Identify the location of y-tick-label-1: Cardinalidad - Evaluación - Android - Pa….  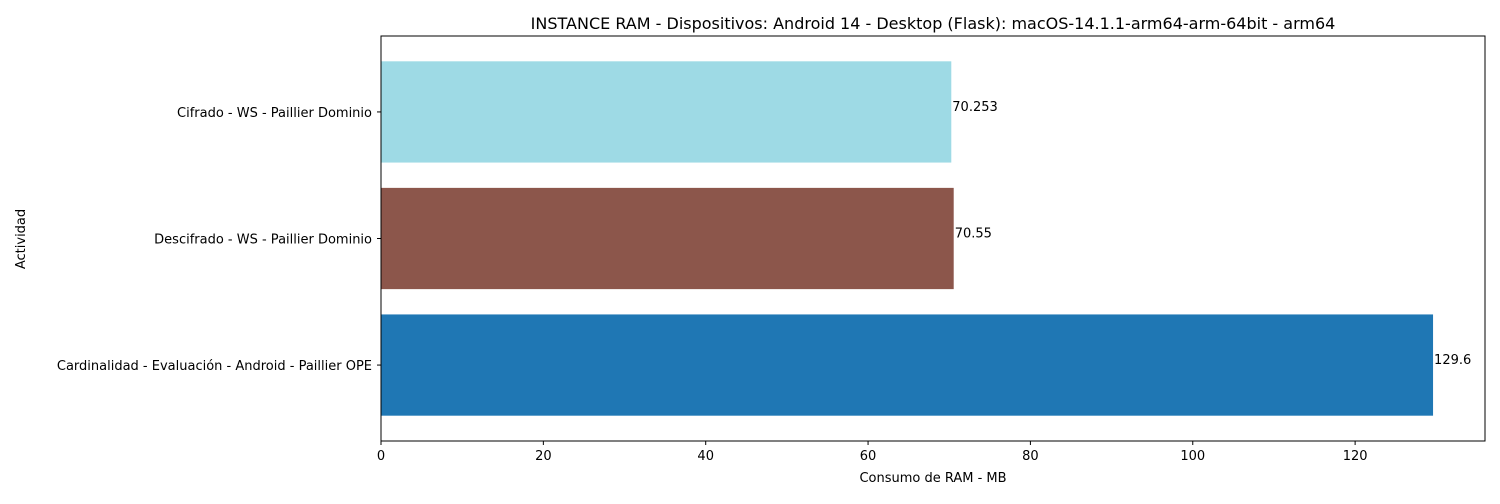
(214, 366).